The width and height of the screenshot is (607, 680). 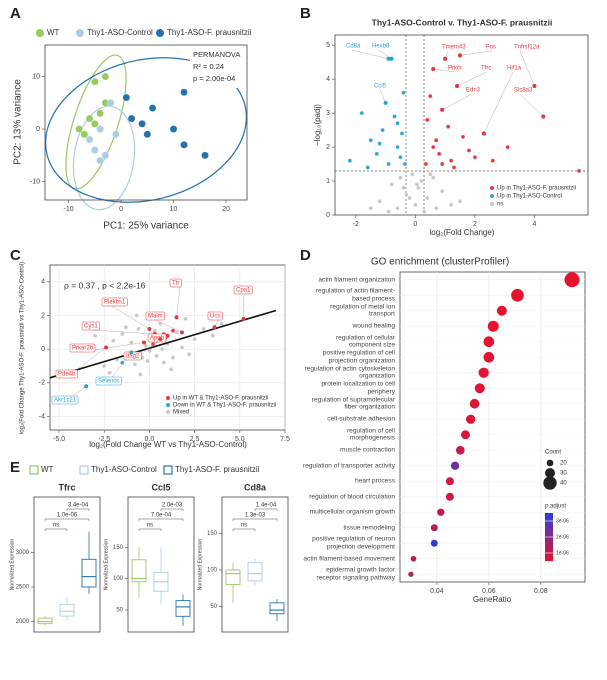 What do you see at coordinates (120, 32) in the screenshot?
I see `legend-label: Thy1-ASO-Control` at bounding box center [120, 32].